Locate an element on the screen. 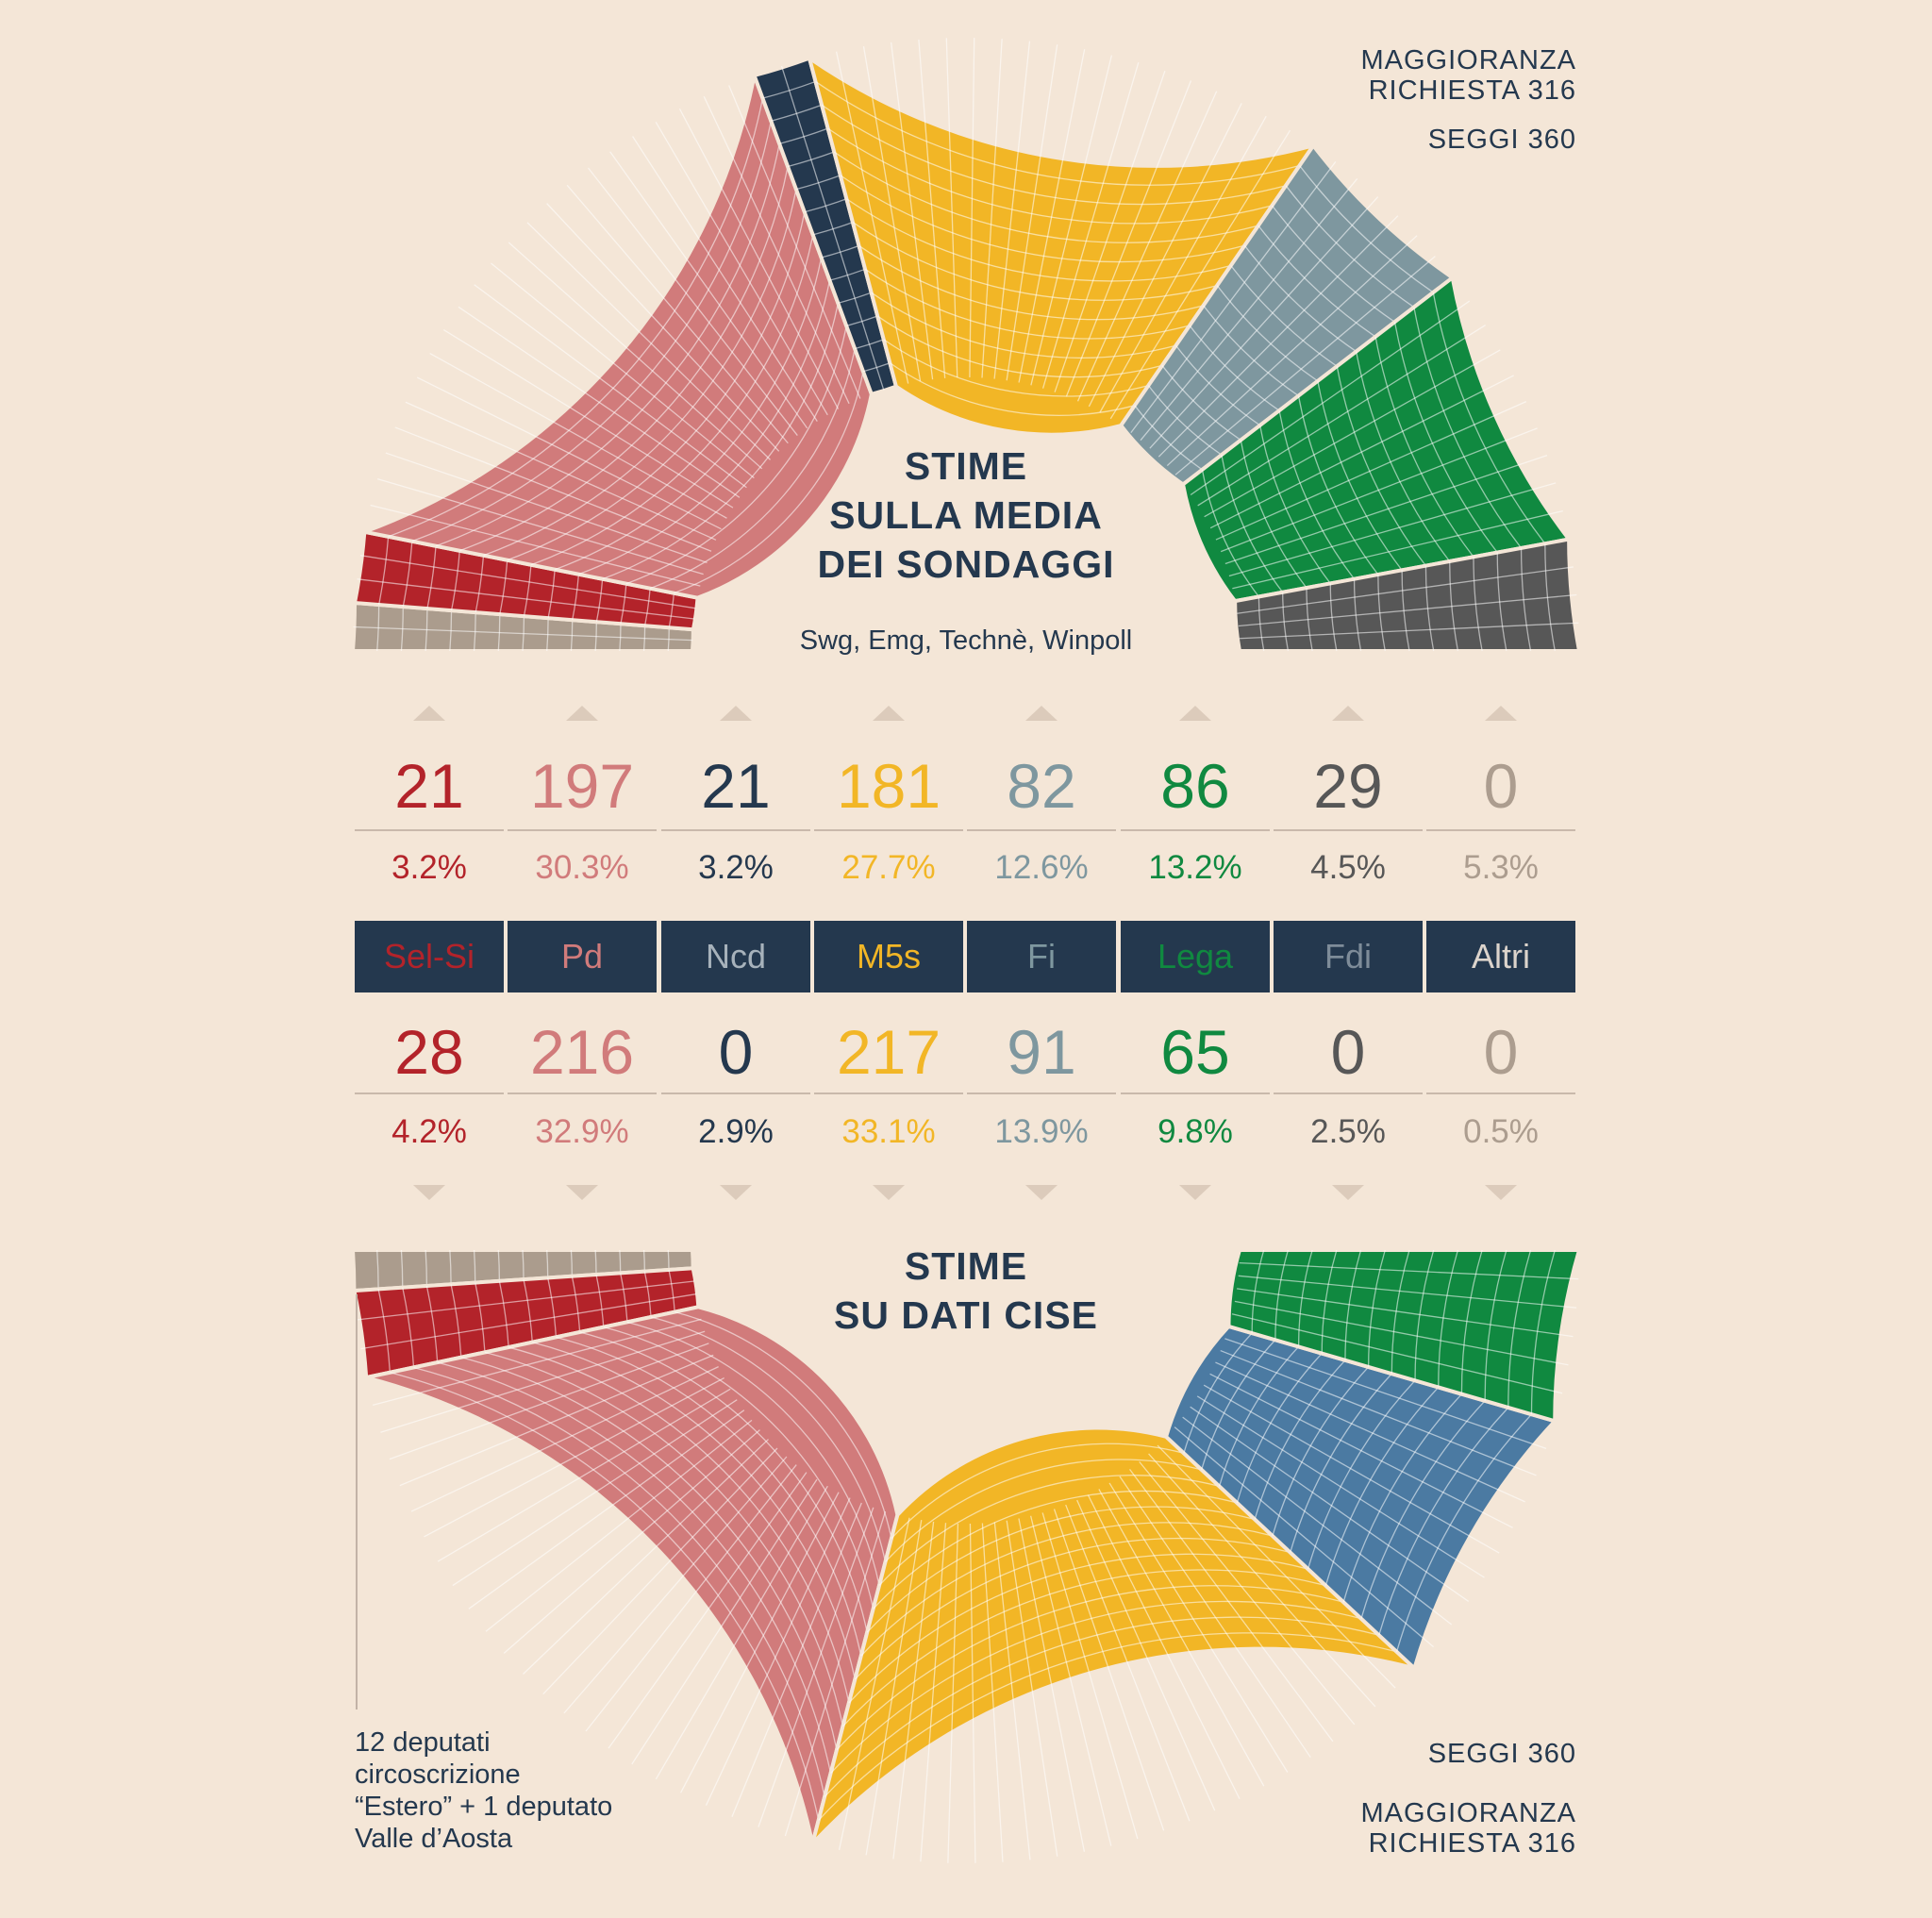 The height and width of the screenshot is (1918, 1932). top-majority-line-2: RICHIESTA 316 is located at coordinates (1472, 91).